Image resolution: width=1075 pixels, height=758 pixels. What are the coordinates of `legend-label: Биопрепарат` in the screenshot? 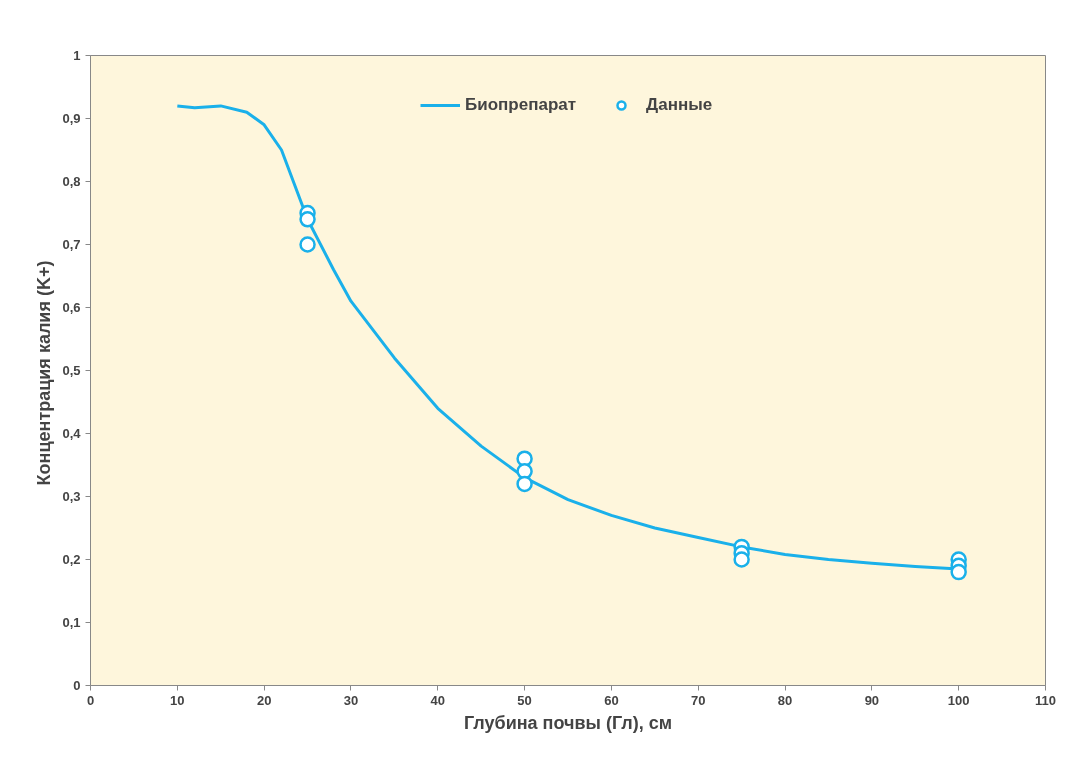 It's located at (521, 105).